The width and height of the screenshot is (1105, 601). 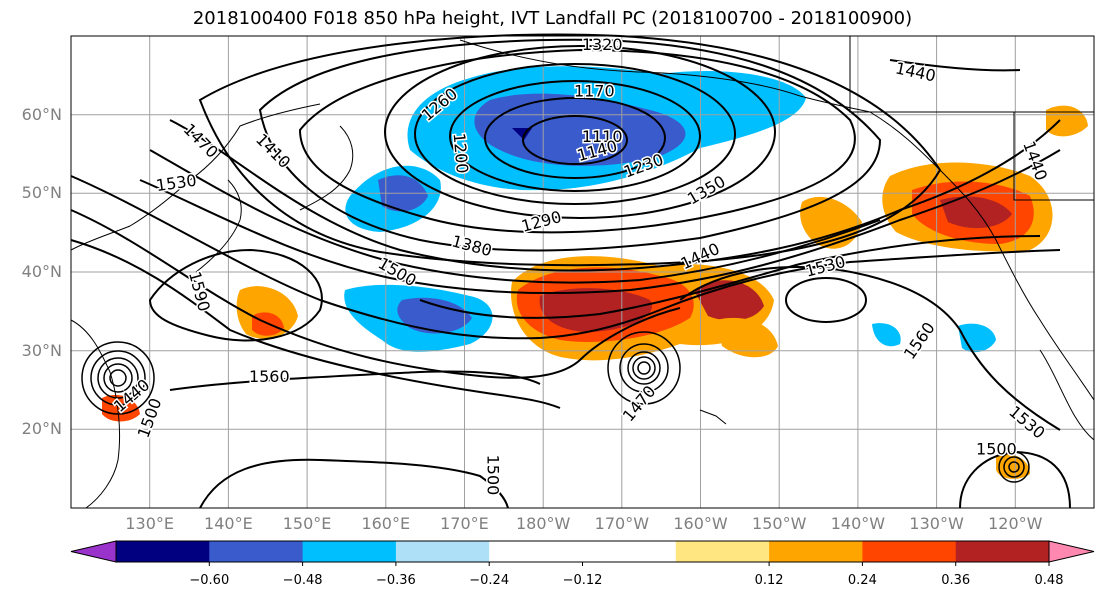 What do you see at coordinates (1067, 121) in the screenshot?
I see `ivt-positive-region-canada` at bounding box center [1067, 121].